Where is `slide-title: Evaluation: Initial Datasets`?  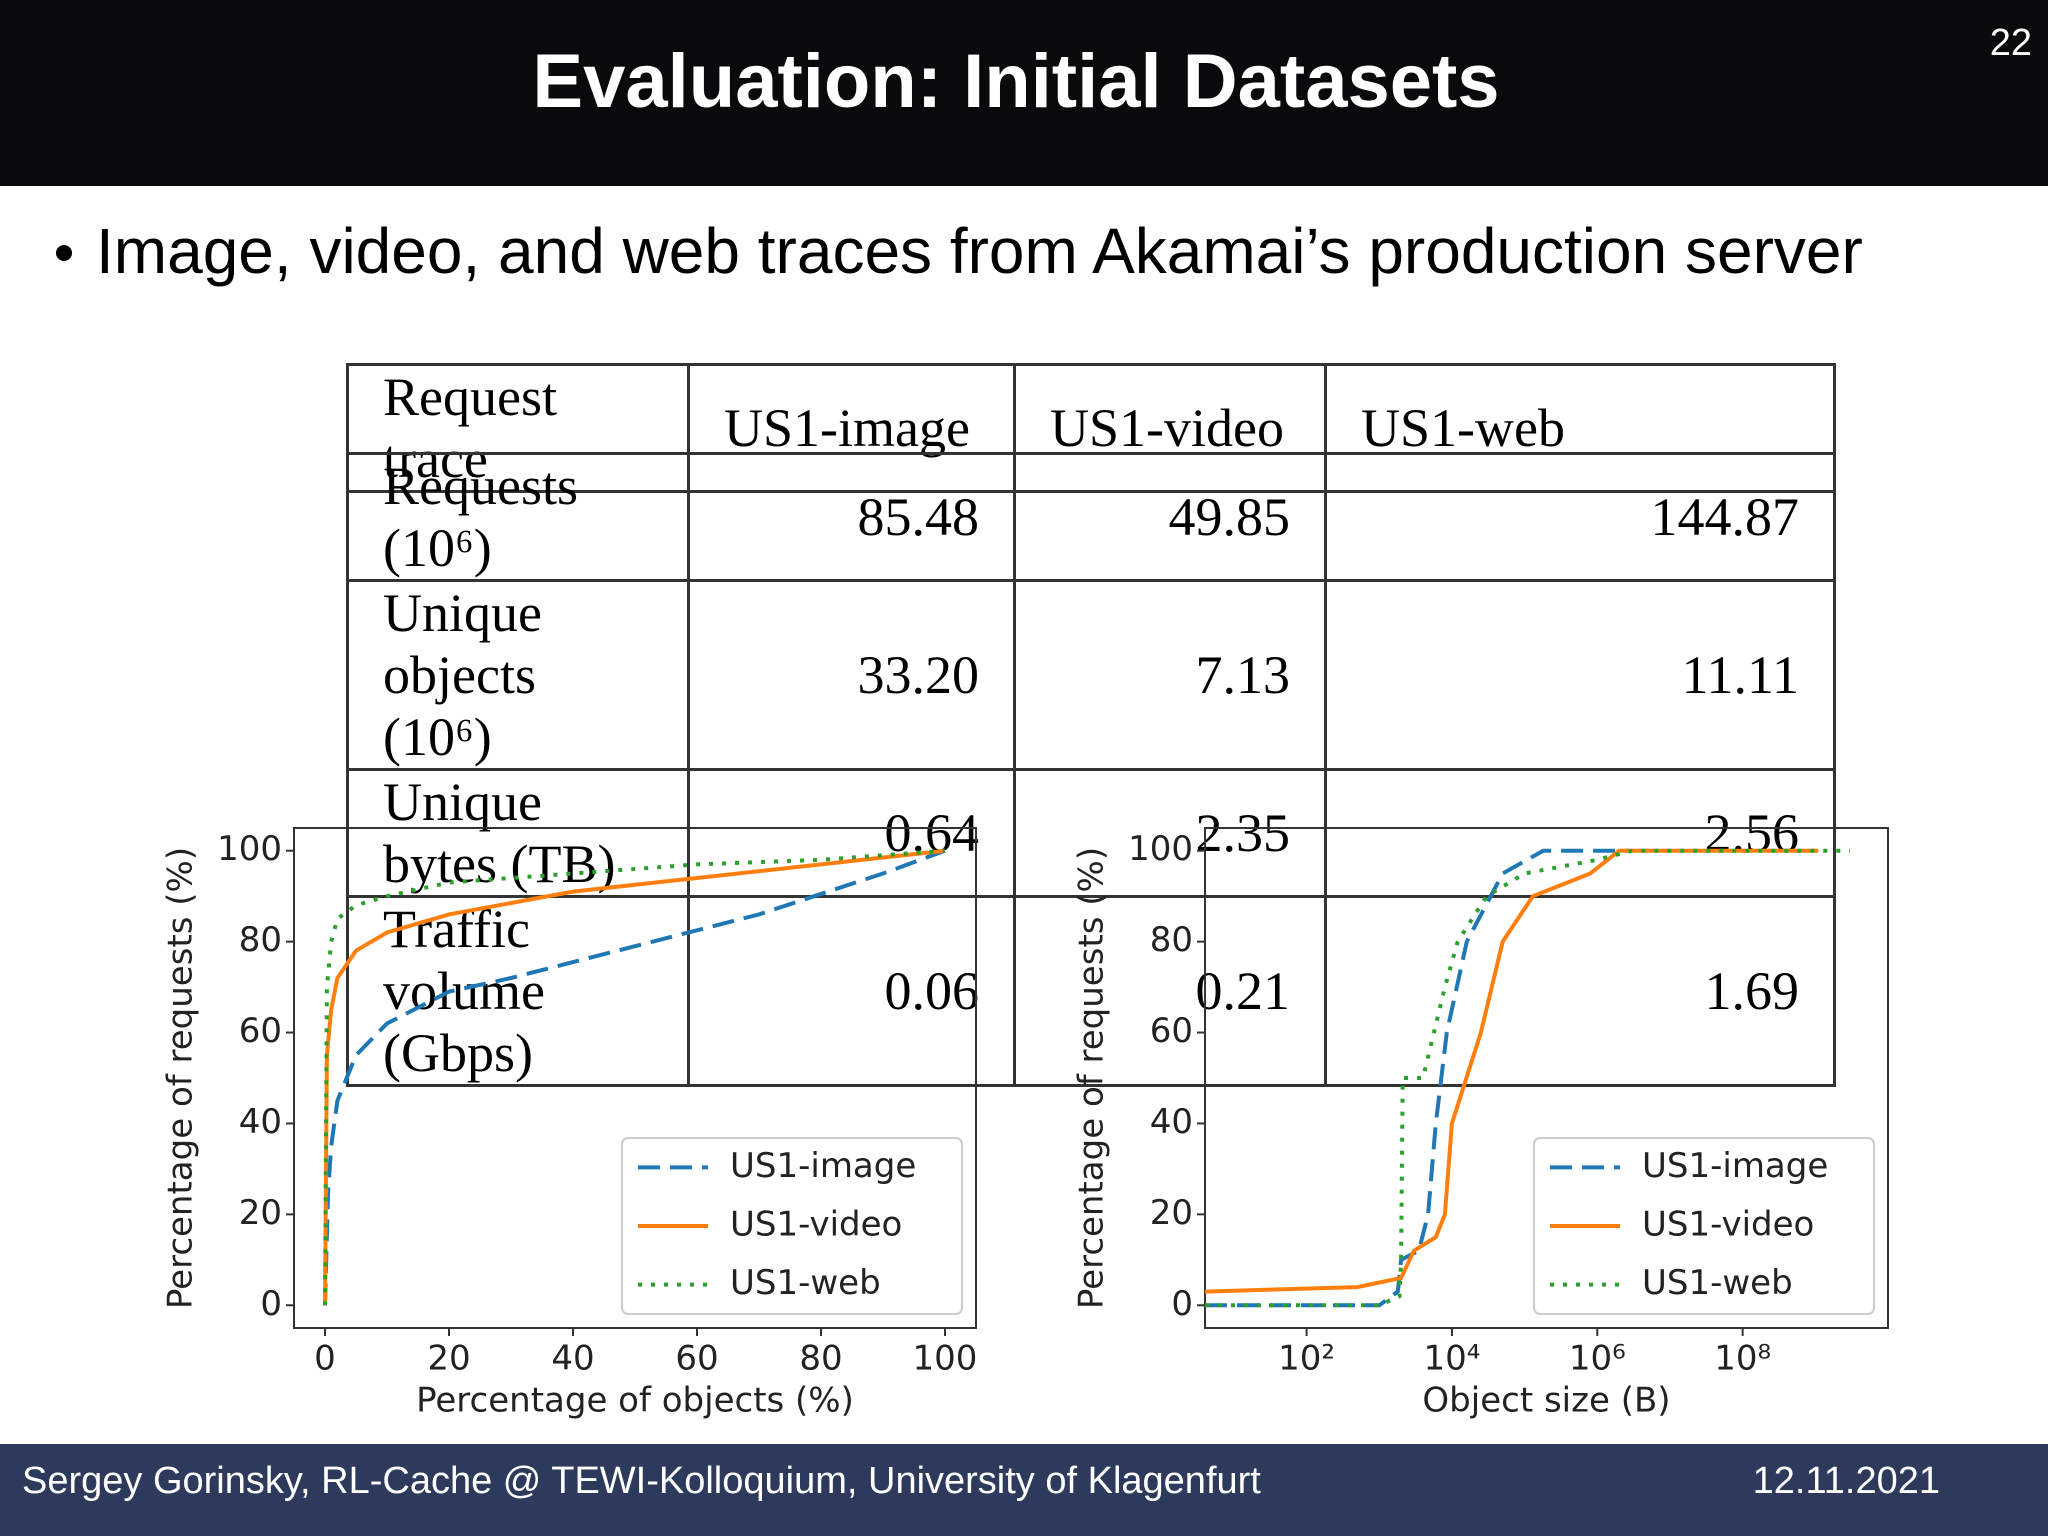 slide-title: Evaluation: Initial Datasets is located at coordinates (1016, 81).